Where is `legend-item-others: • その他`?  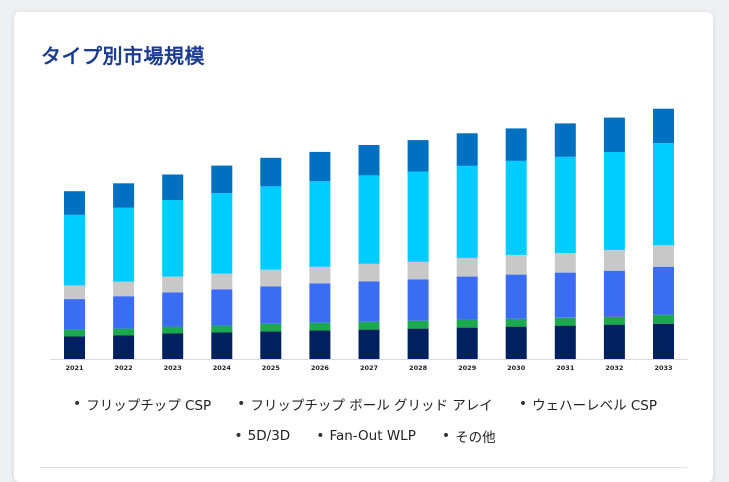 legend-item-others: • その他 is located at coordinates (469, 436).